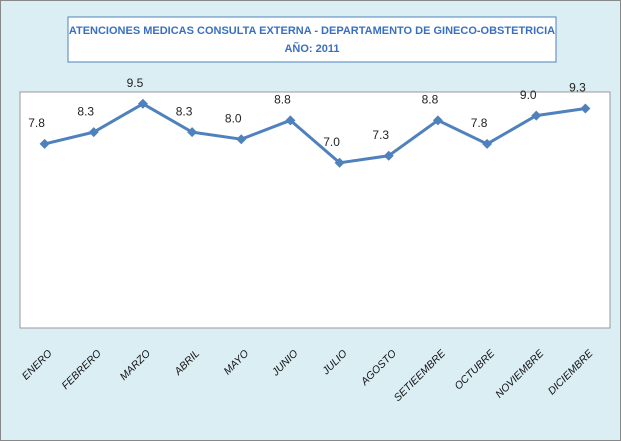 This screenshot has height=441, width=621. I want to click on data-label: 9.5, so click(135, 83).